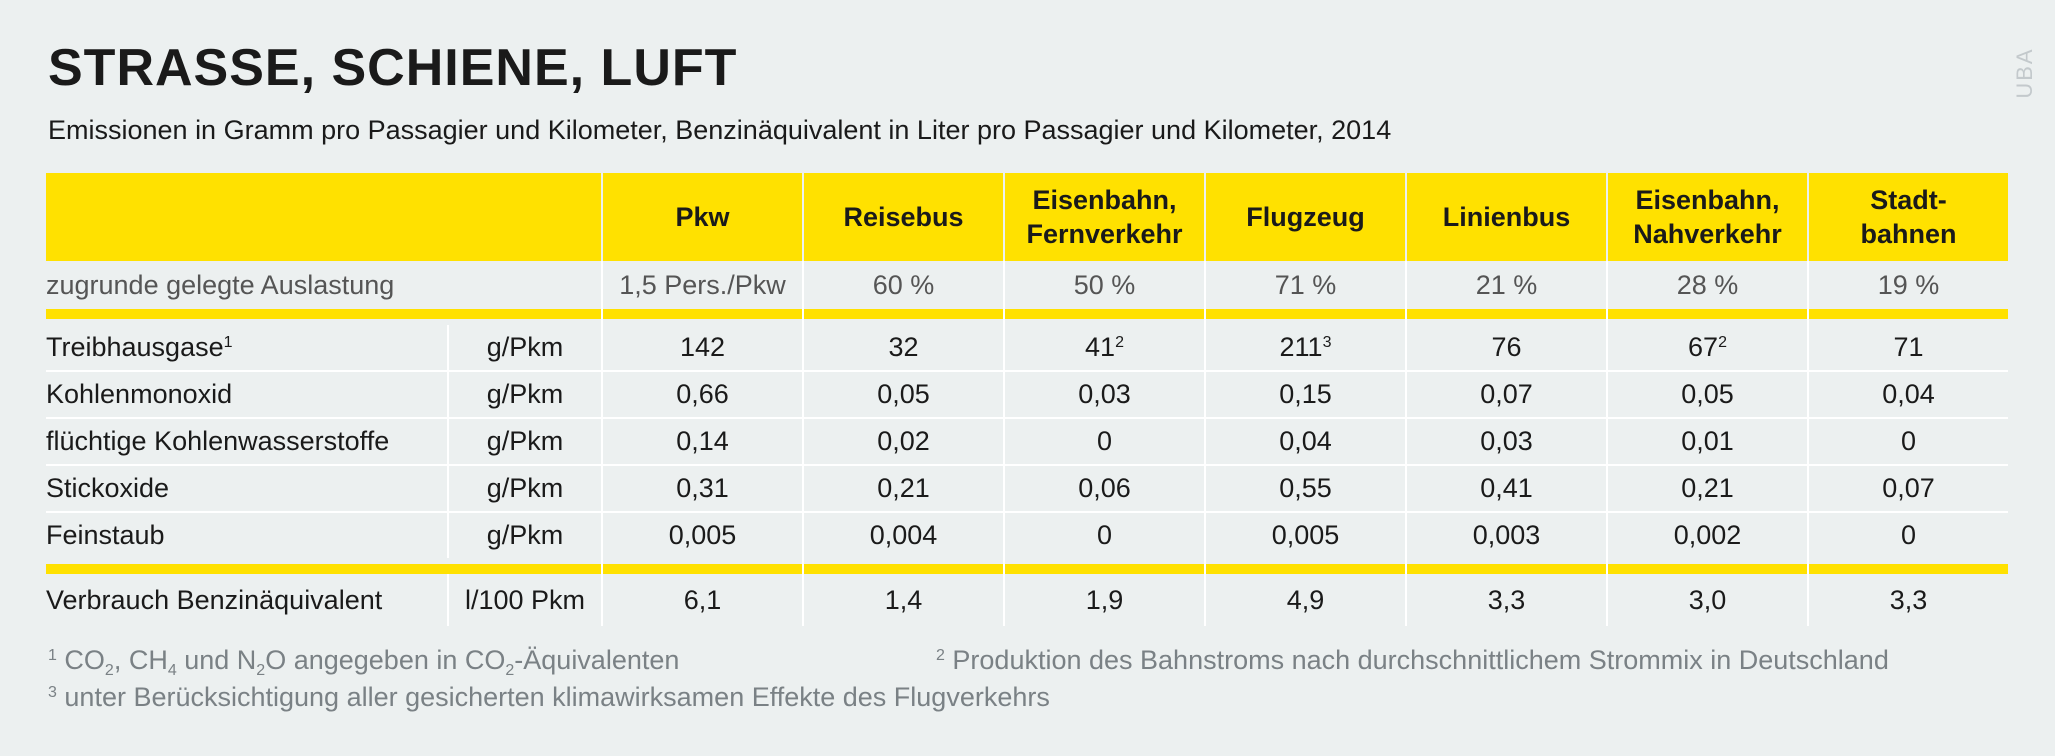 This screenshot has height=756, width=2055. Describe the element at coordinates (1707, 394) in the screenshot. I see `data-value: 0,05` at that location.